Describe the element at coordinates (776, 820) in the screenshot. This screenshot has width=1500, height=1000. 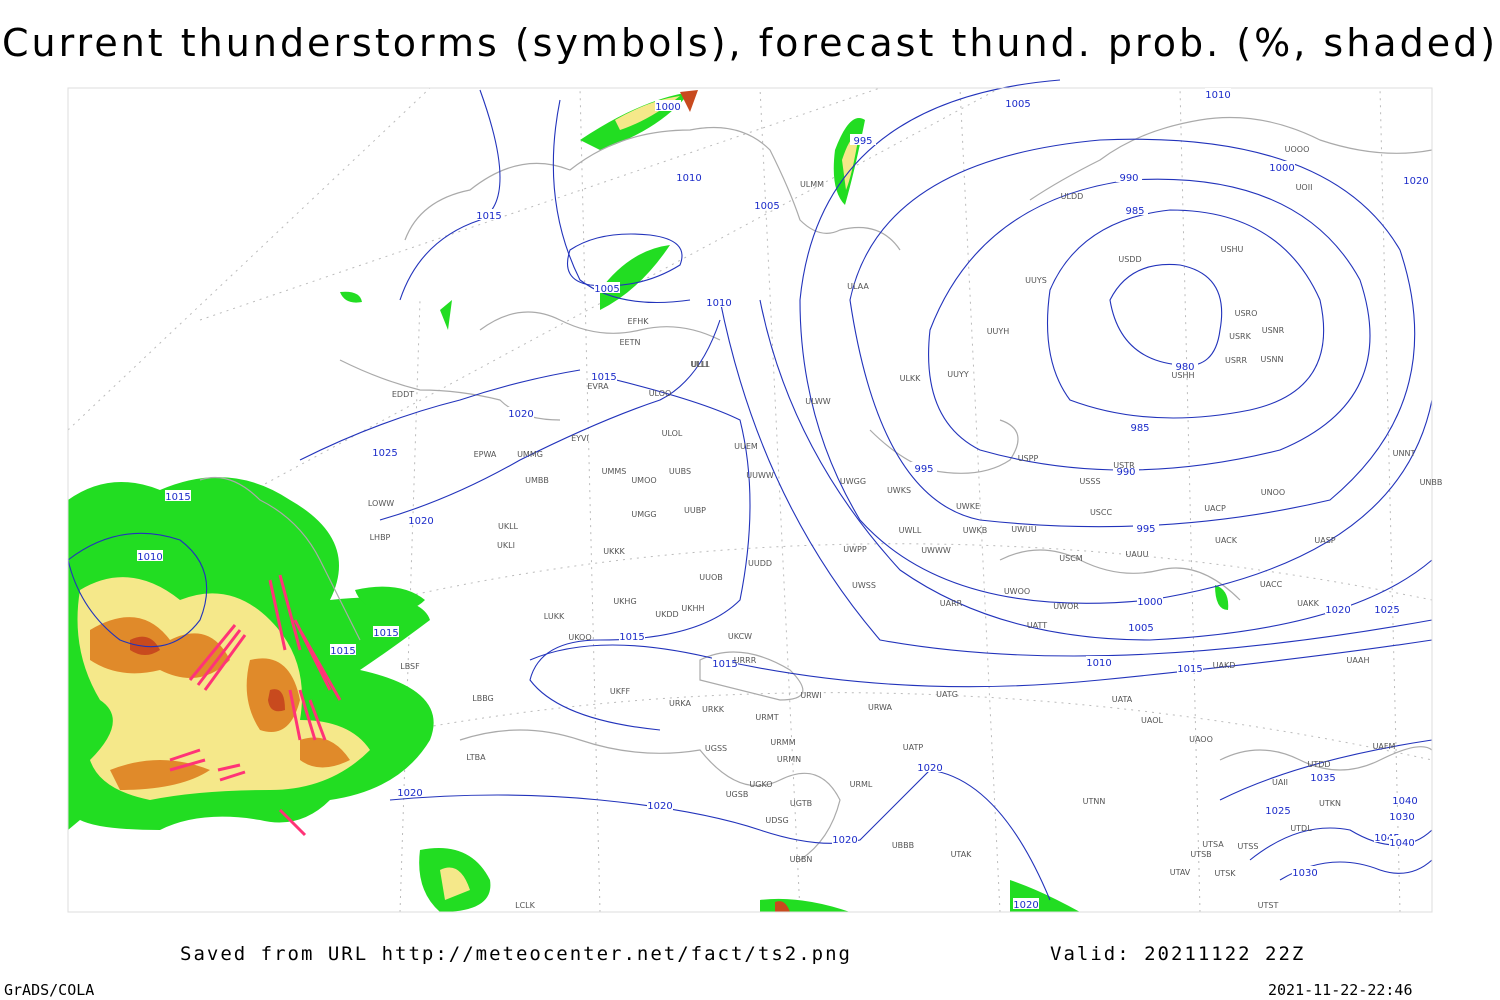
I see `station-label: UDSG` at that location.